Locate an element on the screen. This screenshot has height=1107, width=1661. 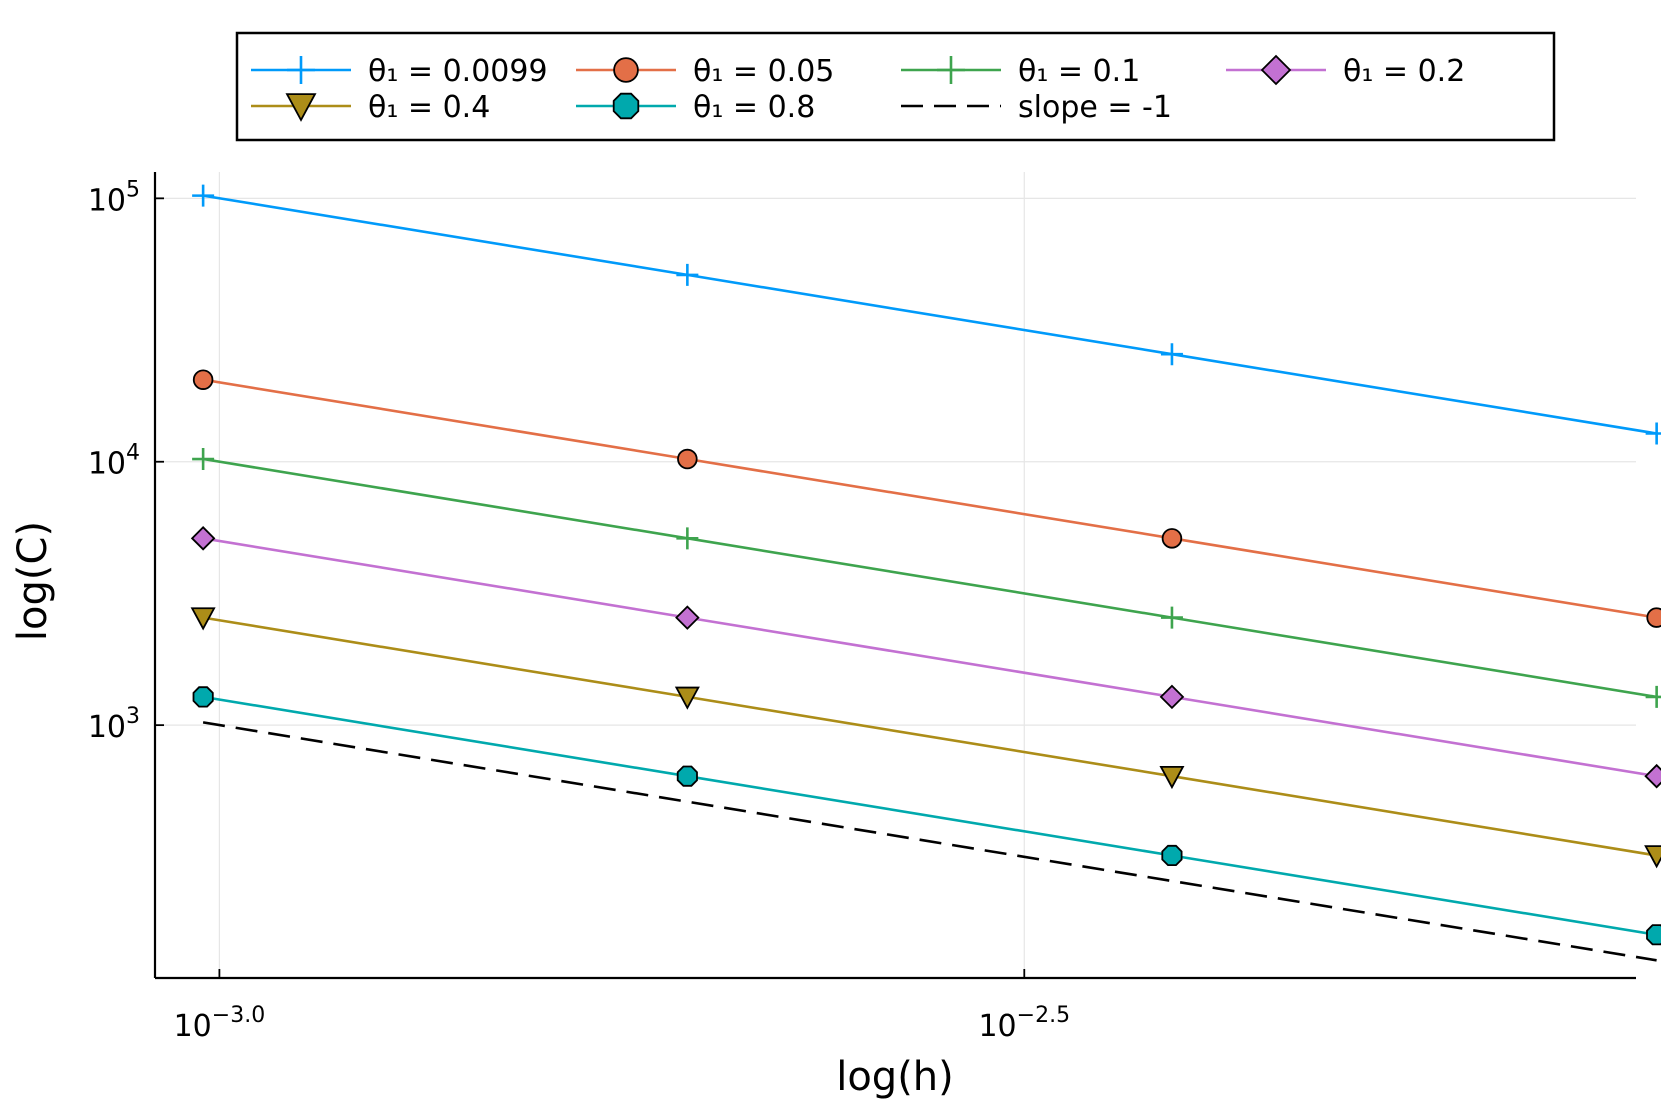
legend-box is located at coordinates (895, 86).